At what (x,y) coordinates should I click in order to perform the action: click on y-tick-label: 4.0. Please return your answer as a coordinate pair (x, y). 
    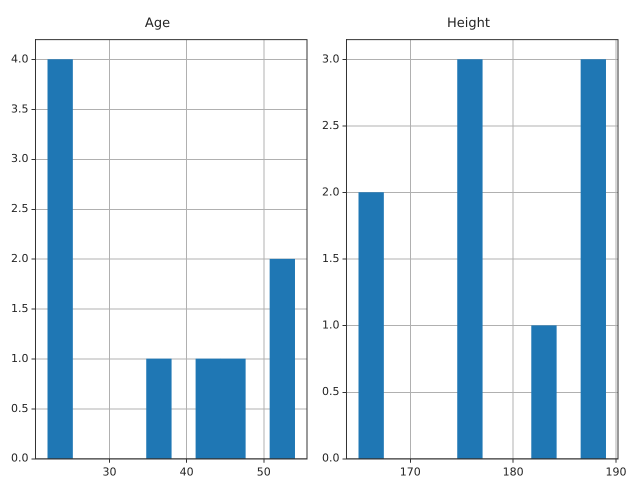
    Looking at the image, I should click on (19, 59).